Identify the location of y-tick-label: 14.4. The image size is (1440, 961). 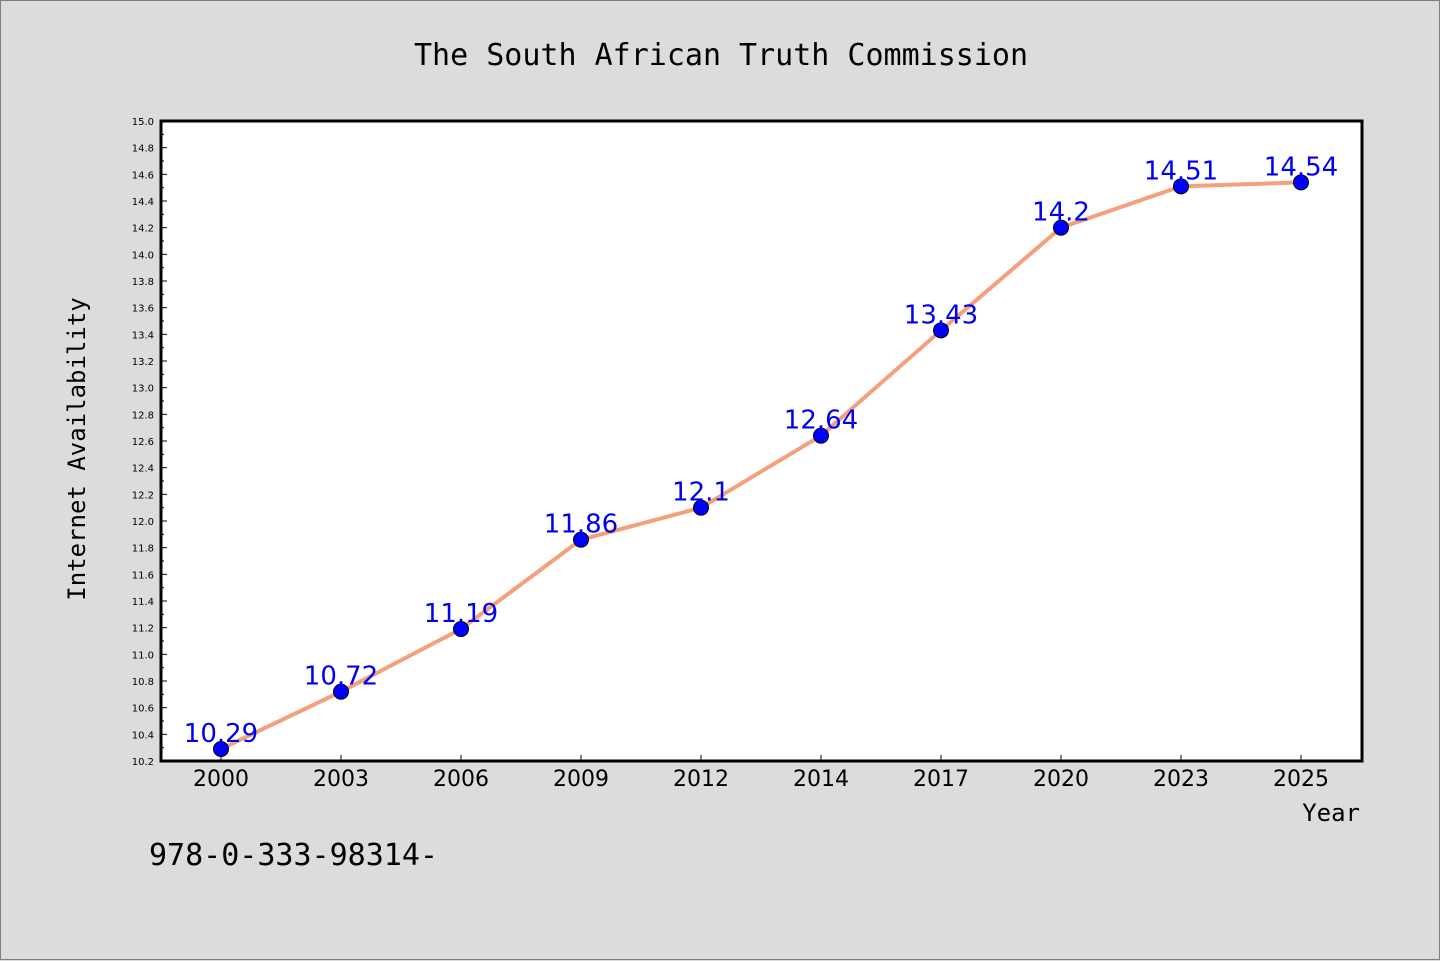
(143, 202).